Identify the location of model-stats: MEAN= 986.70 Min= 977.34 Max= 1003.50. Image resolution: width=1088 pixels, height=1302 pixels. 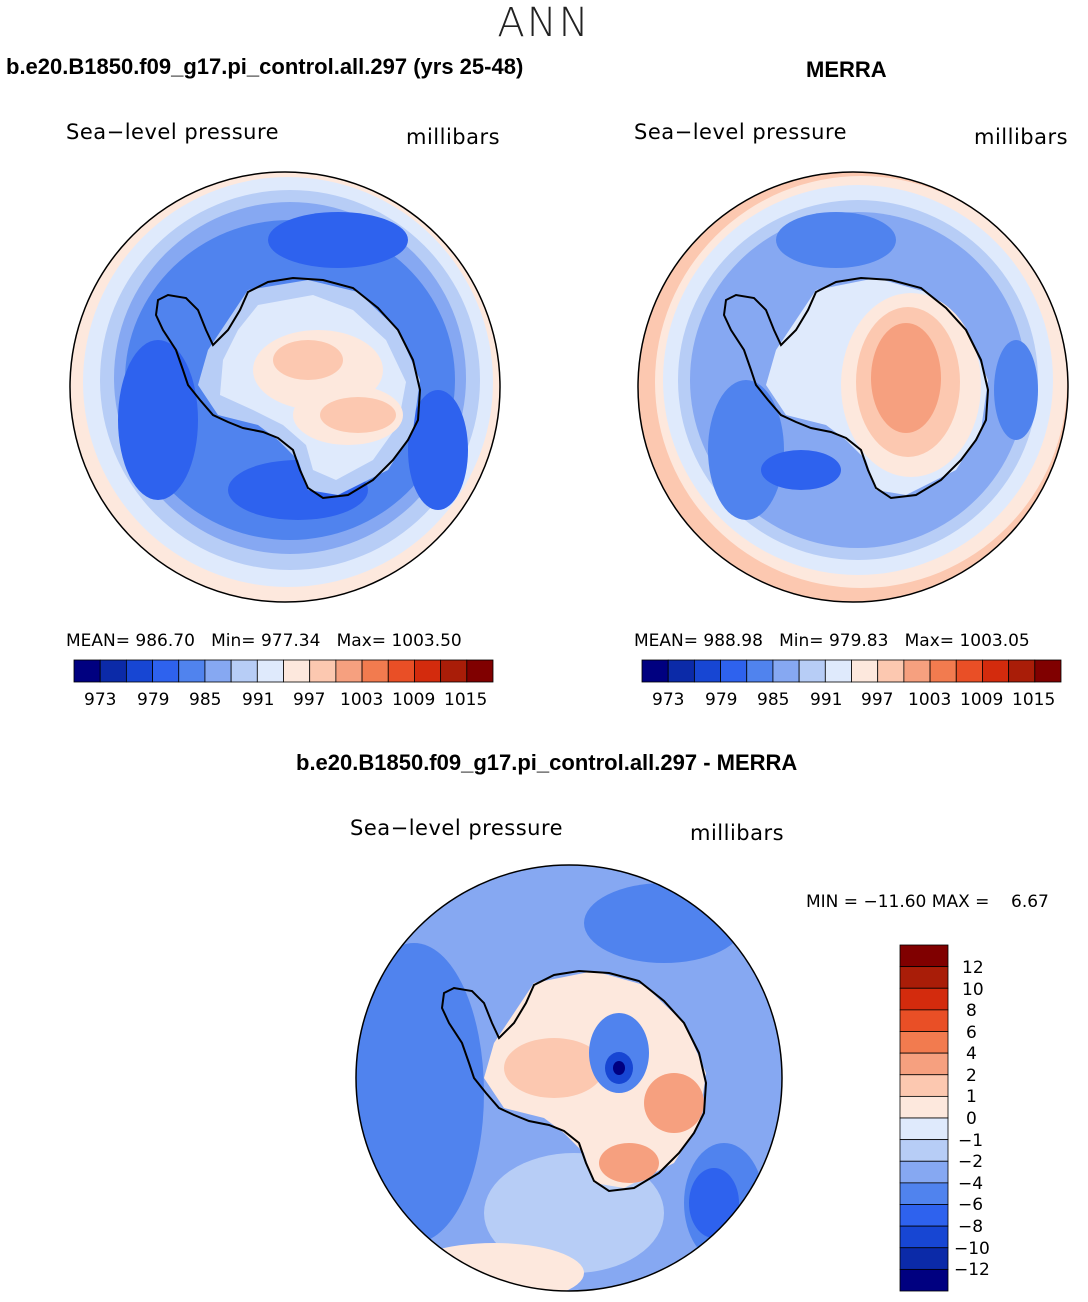
(264, 641).